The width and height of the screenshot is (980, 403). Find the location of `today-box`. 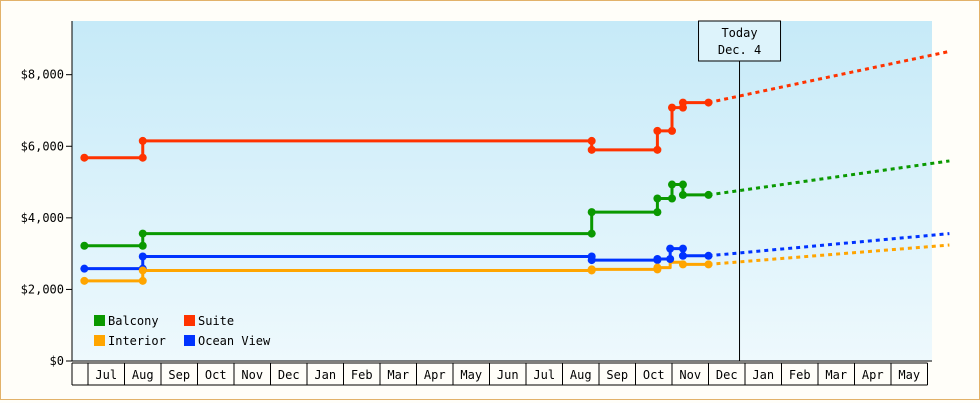

today-box is located at coordinates (740, 41).